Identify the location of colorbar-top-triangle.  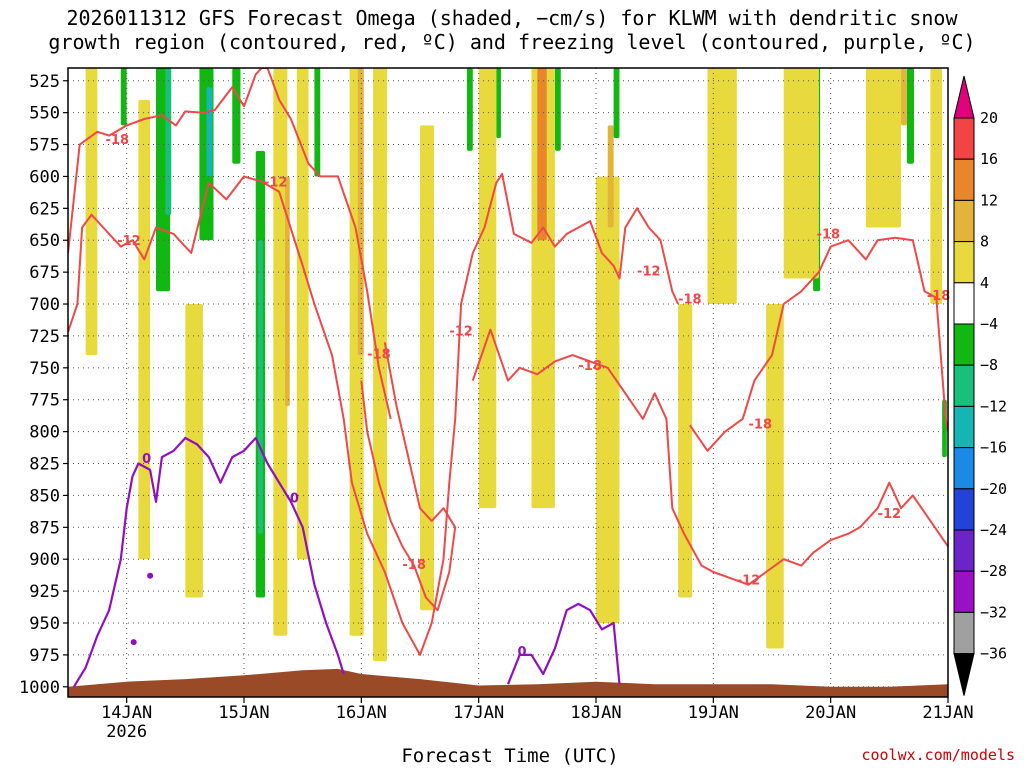
(964, 97).